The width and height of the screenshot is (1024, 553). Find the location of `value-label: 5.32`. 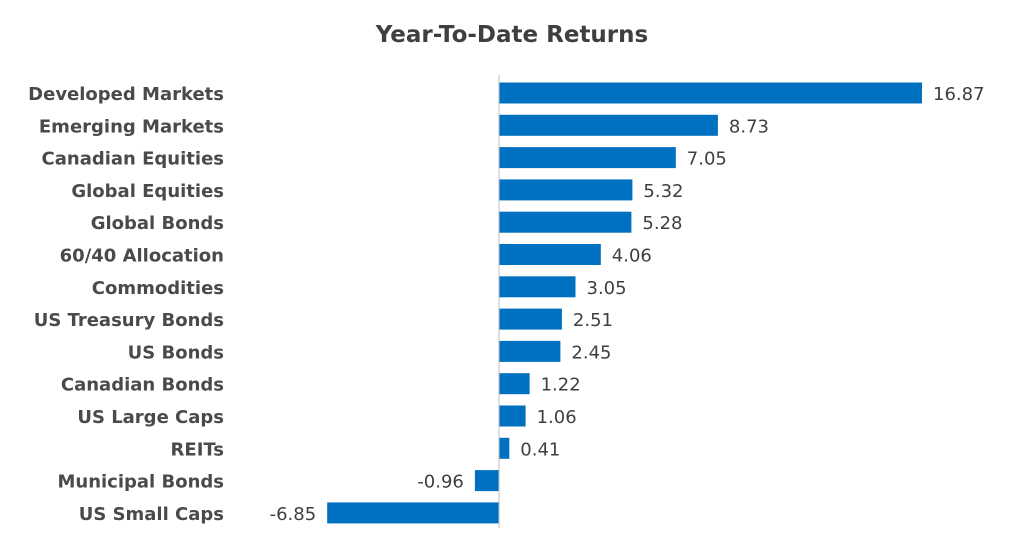

value-label: 5.32 is located at coordinates (663, 191).